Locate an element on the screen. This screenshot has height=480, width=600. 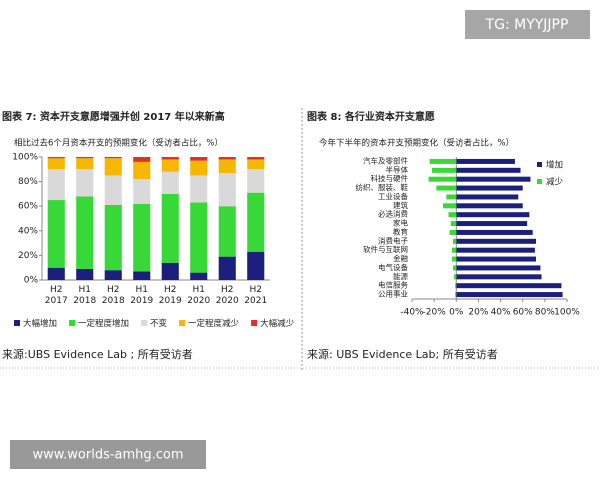
y-tick-label: 能源 is located at coordinates (400, 276).